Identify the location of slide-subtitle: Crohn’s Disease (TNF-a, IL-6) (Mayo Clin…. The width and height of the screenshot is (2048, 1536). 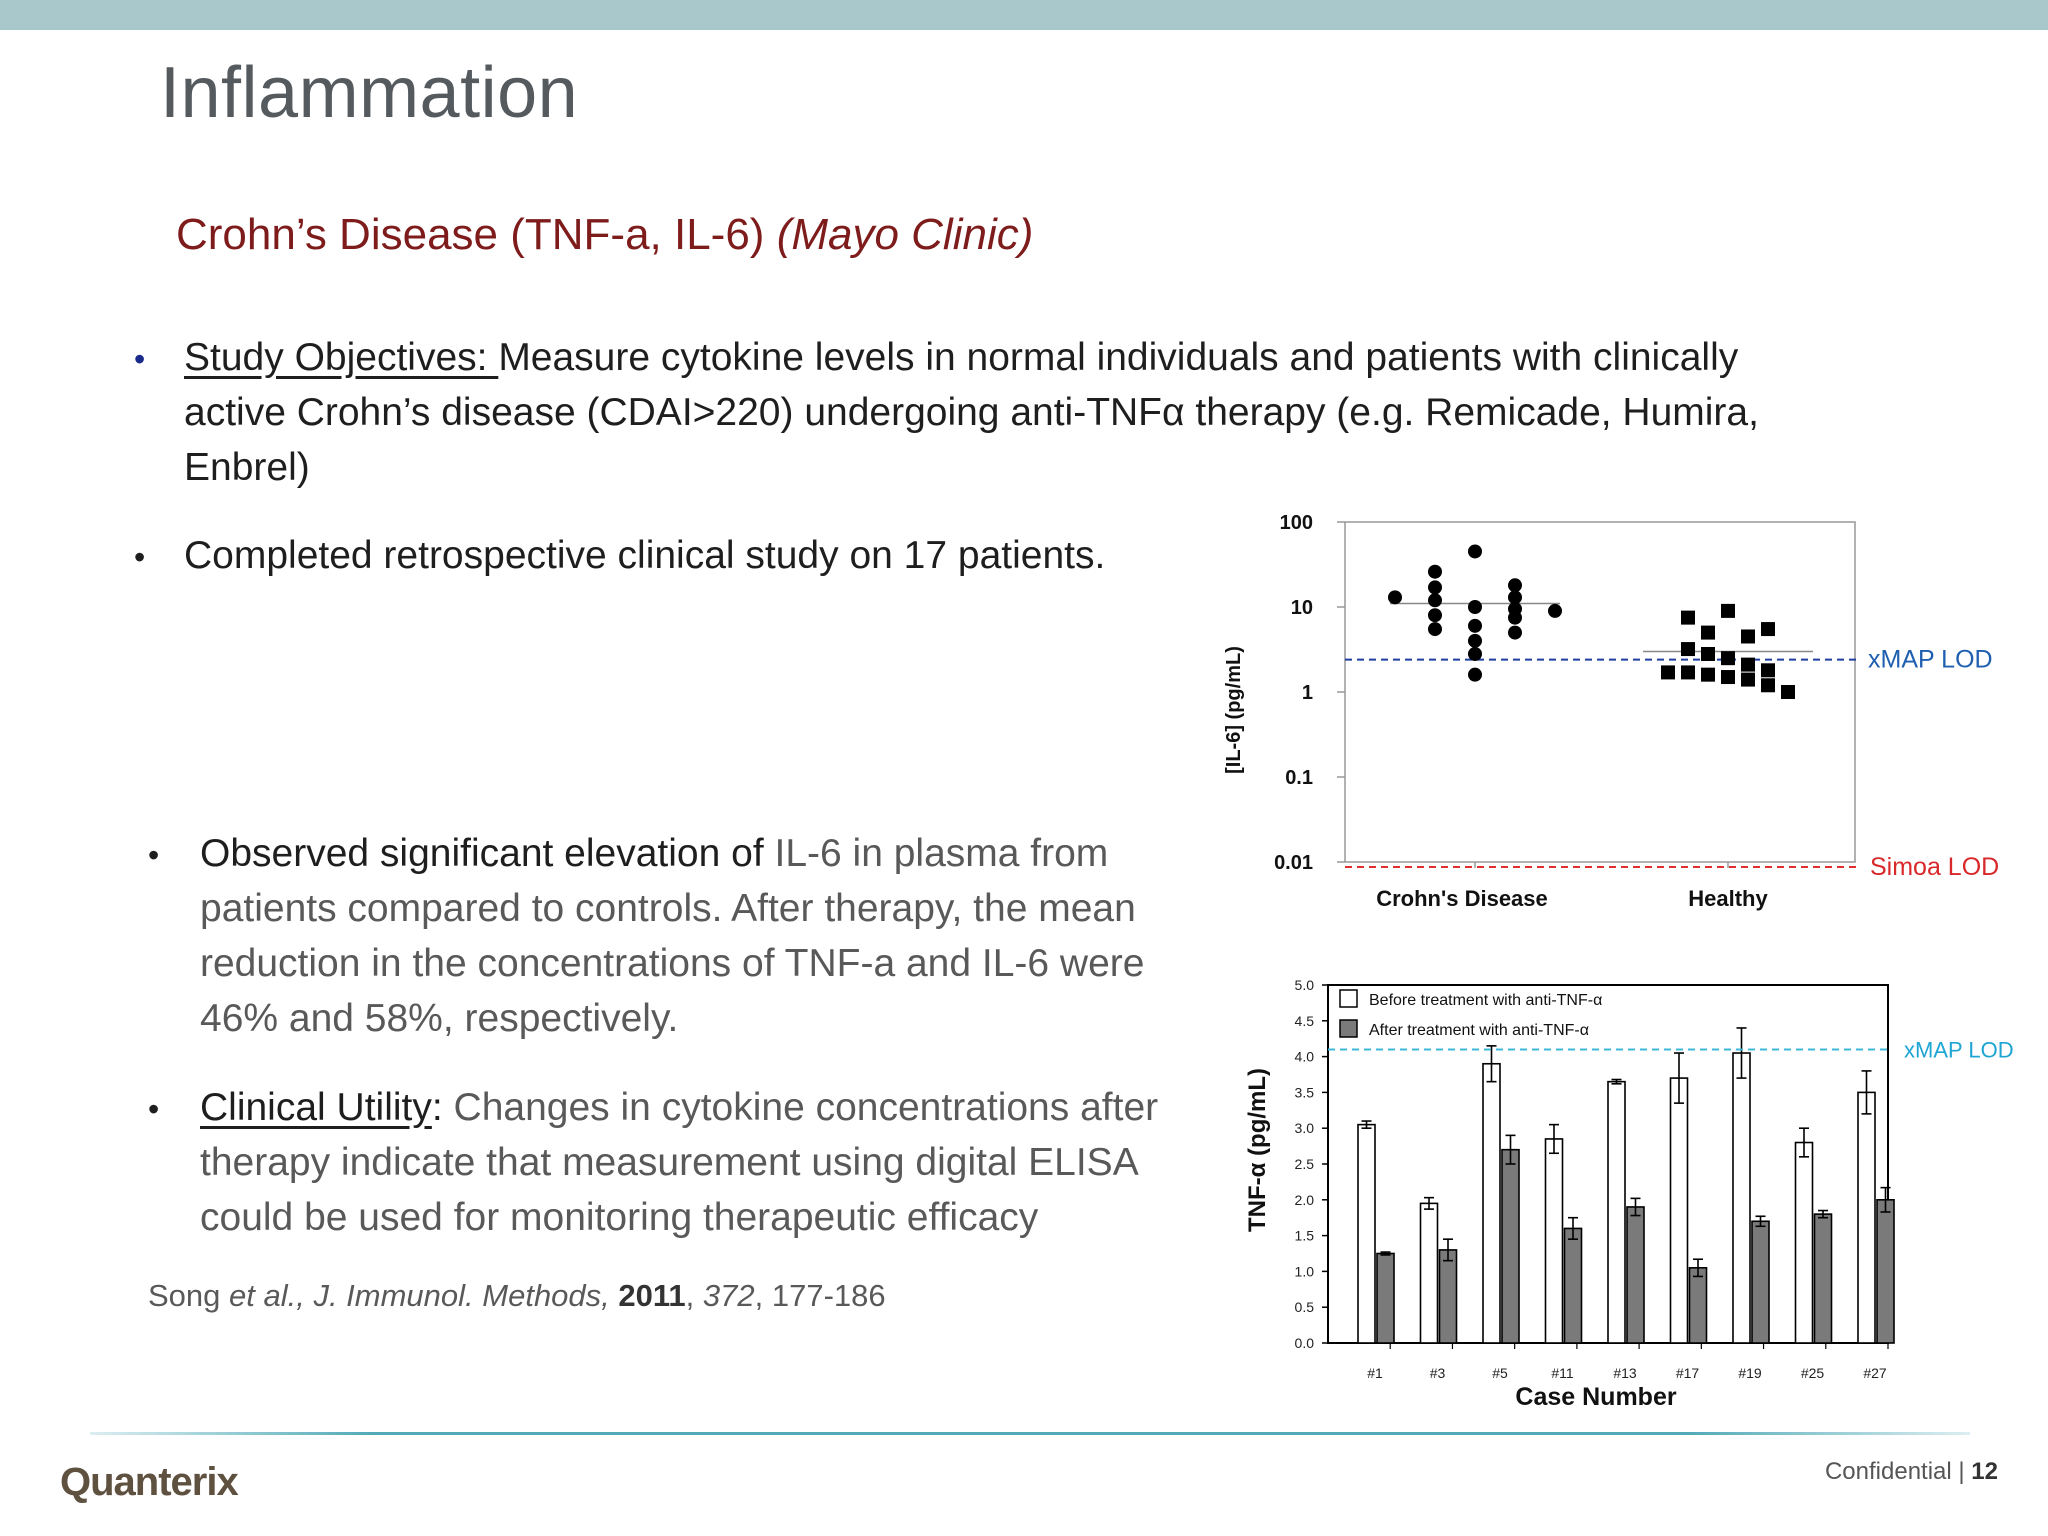
(604, 235).